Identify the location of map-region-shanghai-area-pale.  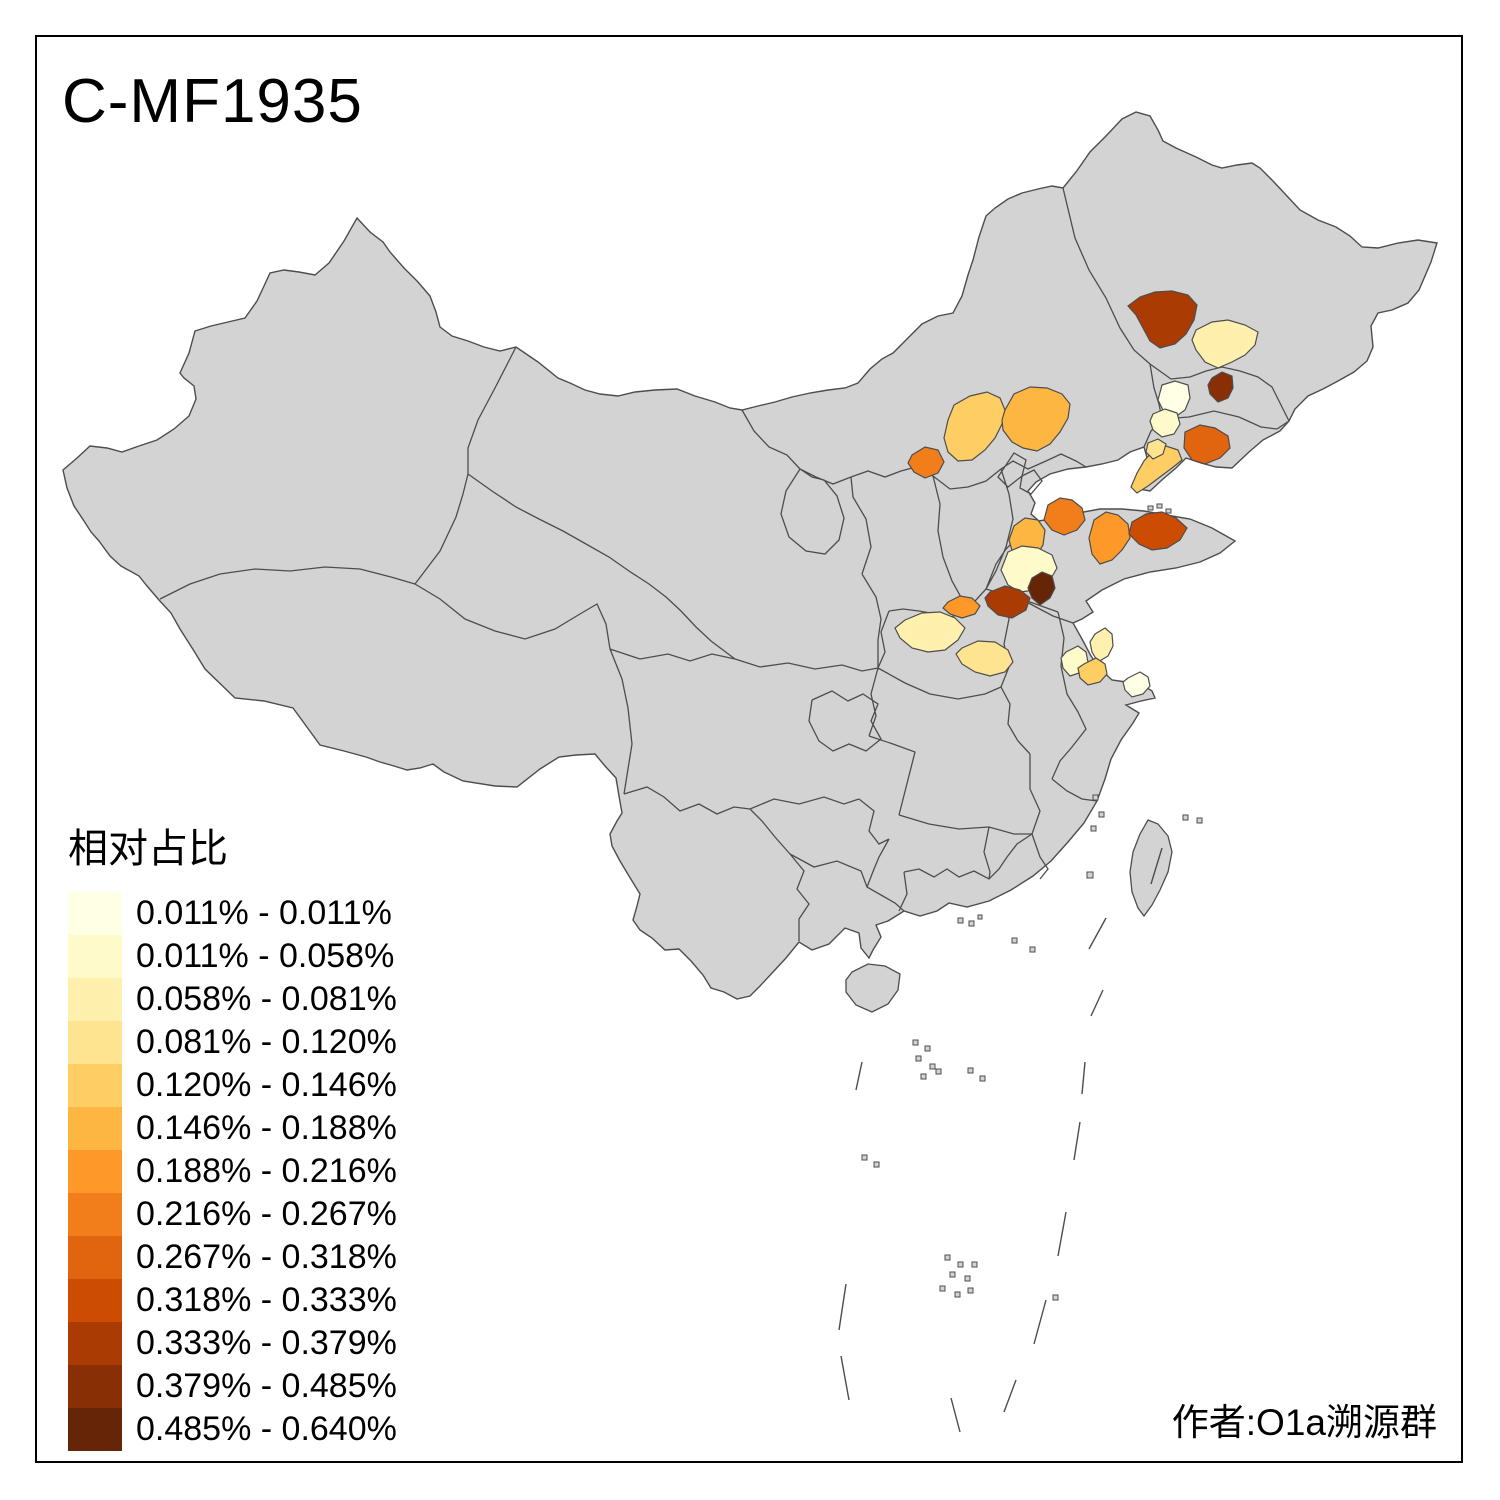
(1136, 684).